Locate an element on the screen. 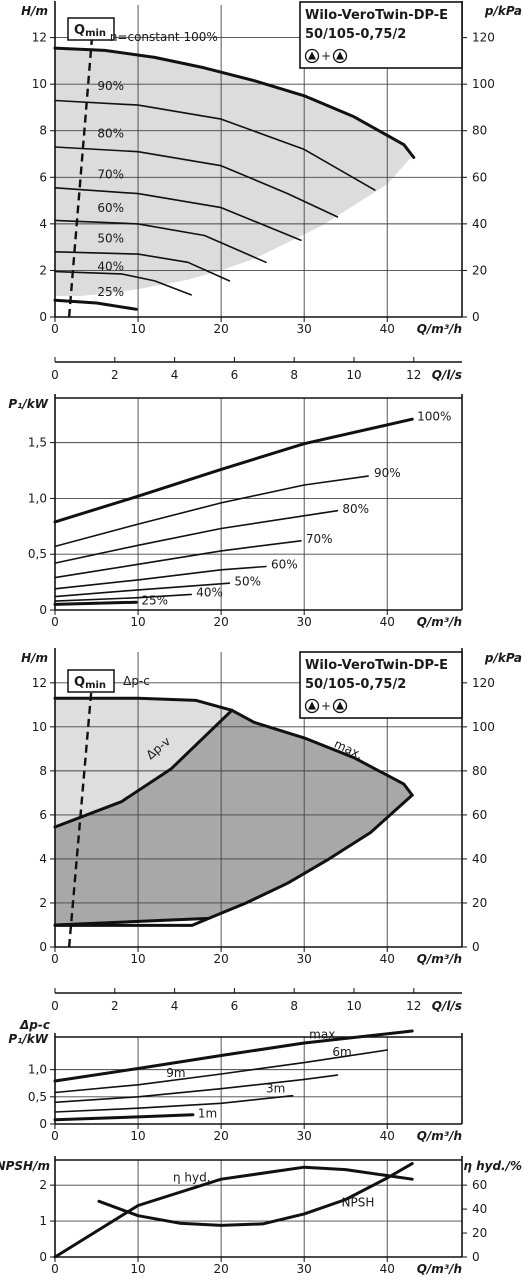 The width and height of the screenshot is (525, 1280). curve-label: 60% is located at coordinates (284, 565).